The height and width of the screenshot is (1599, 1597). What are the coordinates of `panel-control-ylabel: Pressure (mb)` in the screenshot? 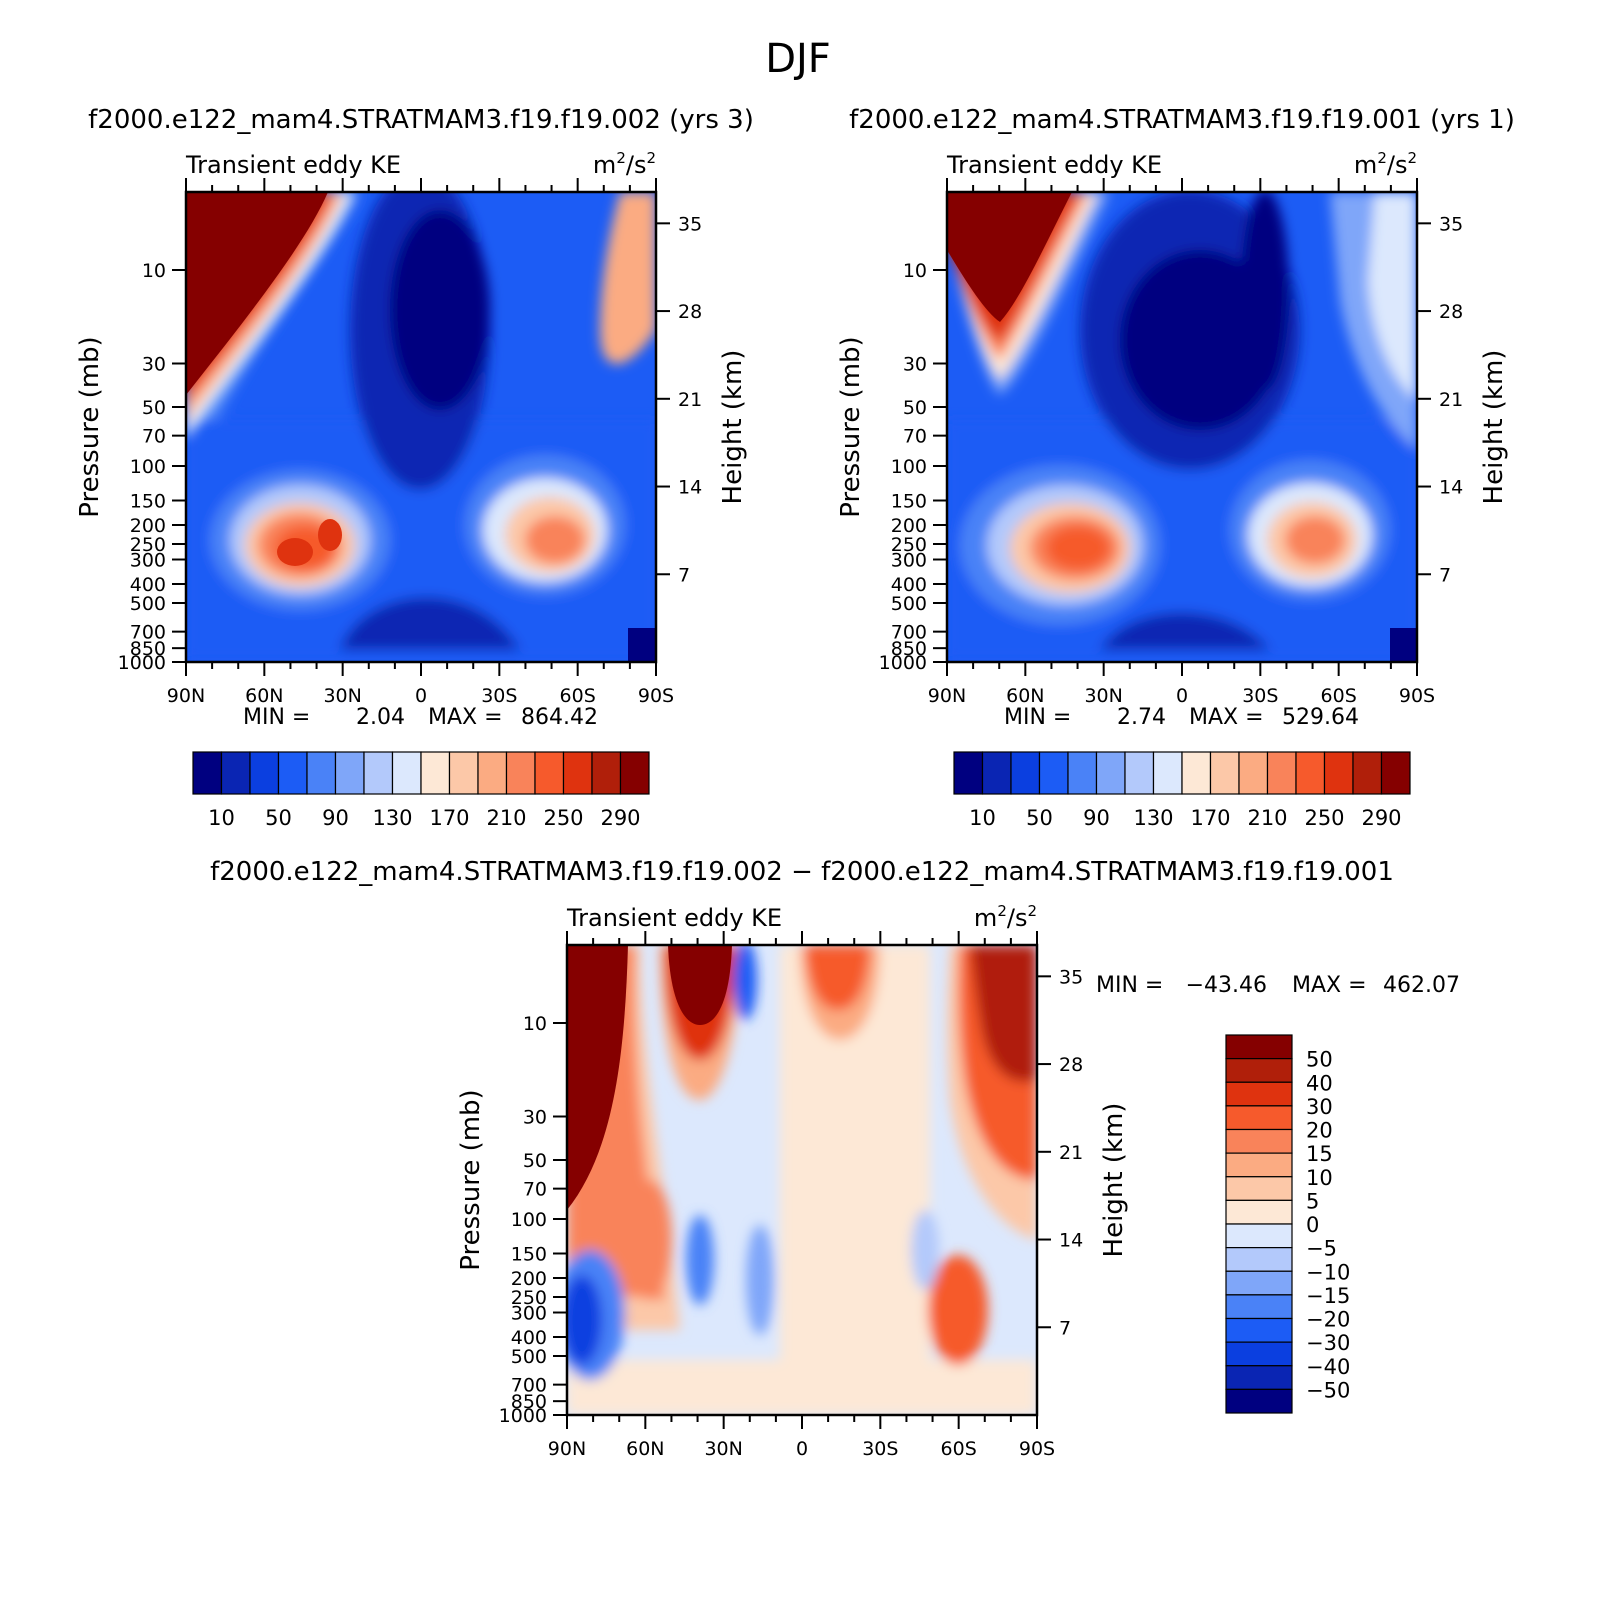 It's located at (851, 426).